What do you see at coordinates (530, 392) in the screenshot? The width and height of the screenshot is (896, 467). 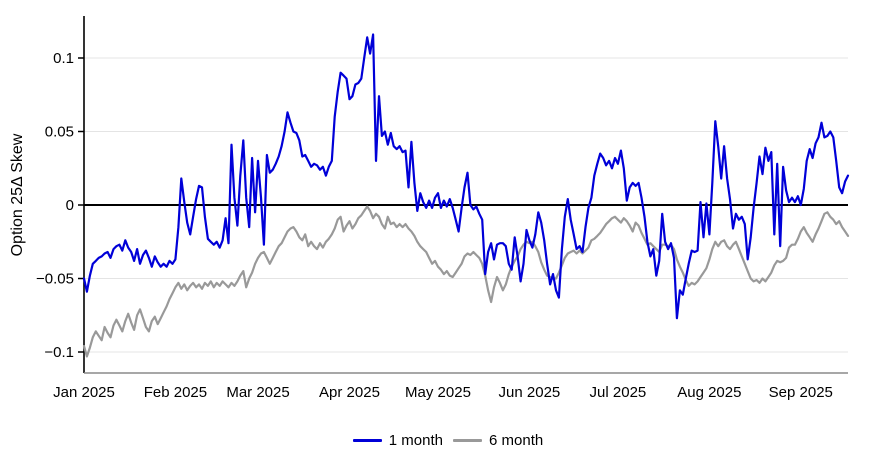 I see `x-tick-label: Jun 2025` at bounding box center [530, 392].